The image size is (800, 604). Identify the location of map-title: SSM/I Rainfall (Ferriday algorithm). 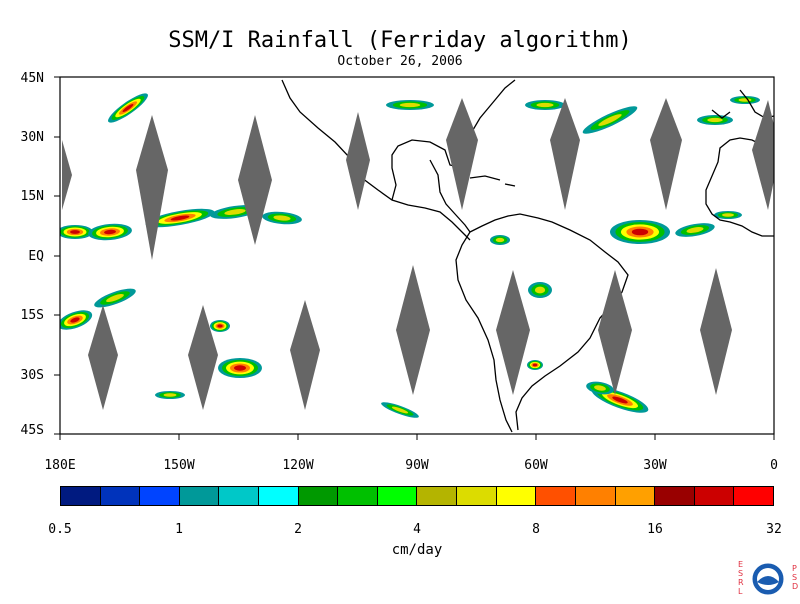
(400, 40).